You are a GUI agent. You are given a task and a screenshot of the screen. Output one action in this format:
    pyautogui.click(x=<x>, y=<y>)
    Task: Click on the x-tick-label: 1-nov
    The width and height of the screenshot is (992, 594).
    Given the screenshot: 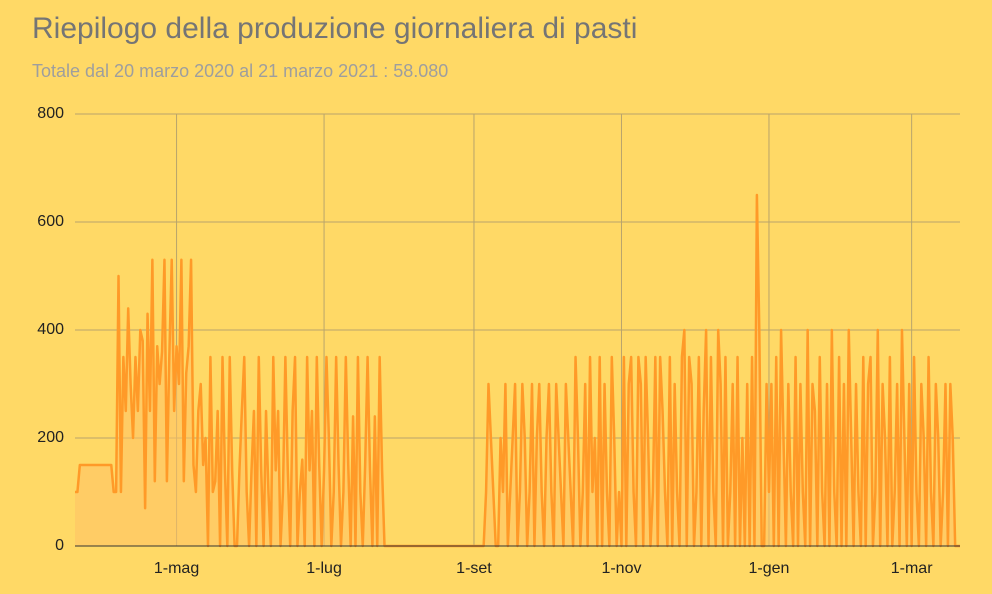 What is the action you would take?
    pyautogui.click(x=621, y=568)
    